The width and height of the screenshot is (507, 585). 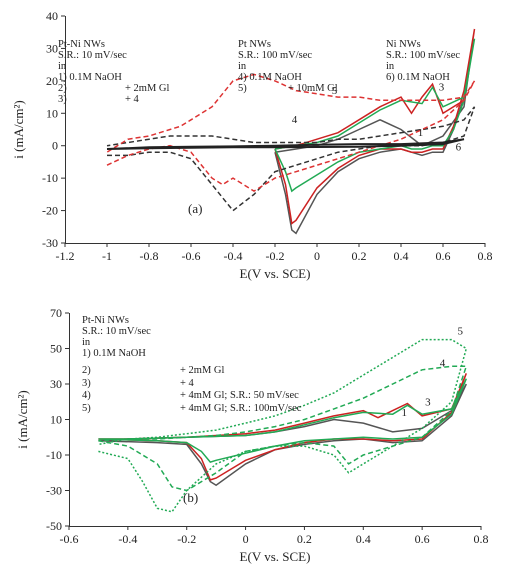 I want to click on x-tick-label: -1.2, so click(x=65, y=256).